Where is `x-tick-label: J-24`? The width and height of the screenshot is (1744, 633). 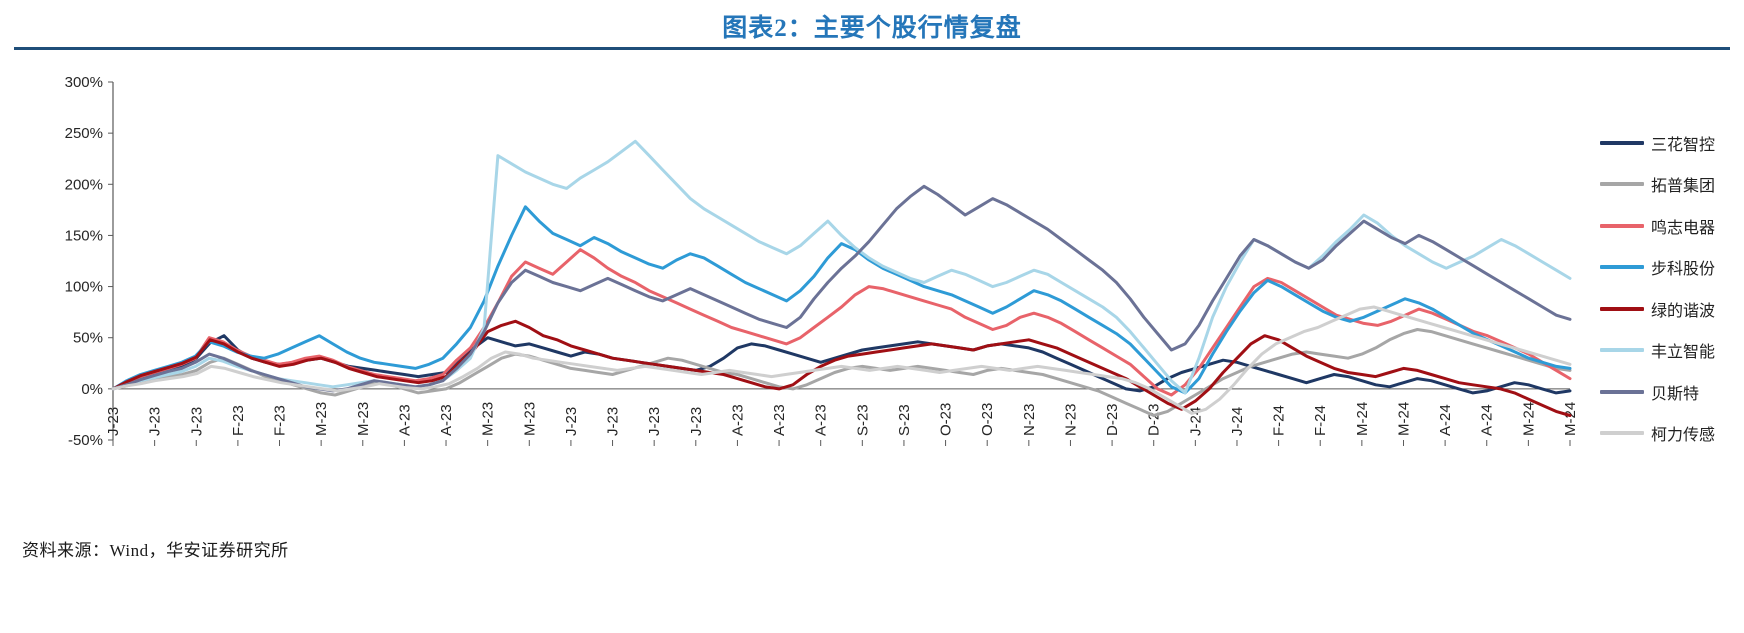
x-tick-label: J-24 is located at coordinates (1237, 421).